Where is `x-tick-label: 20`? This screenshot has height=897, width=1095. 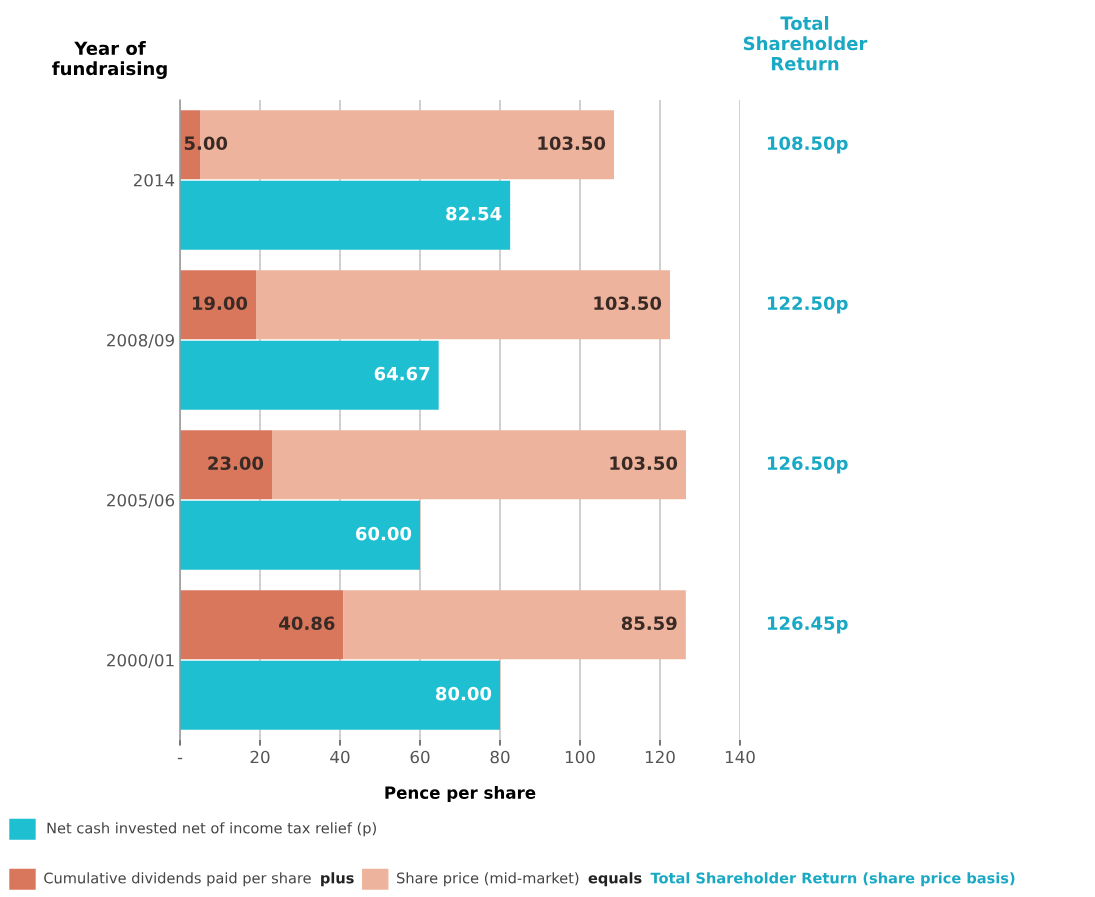
x-tick-label: 20 is located at coordinates (260, 757).